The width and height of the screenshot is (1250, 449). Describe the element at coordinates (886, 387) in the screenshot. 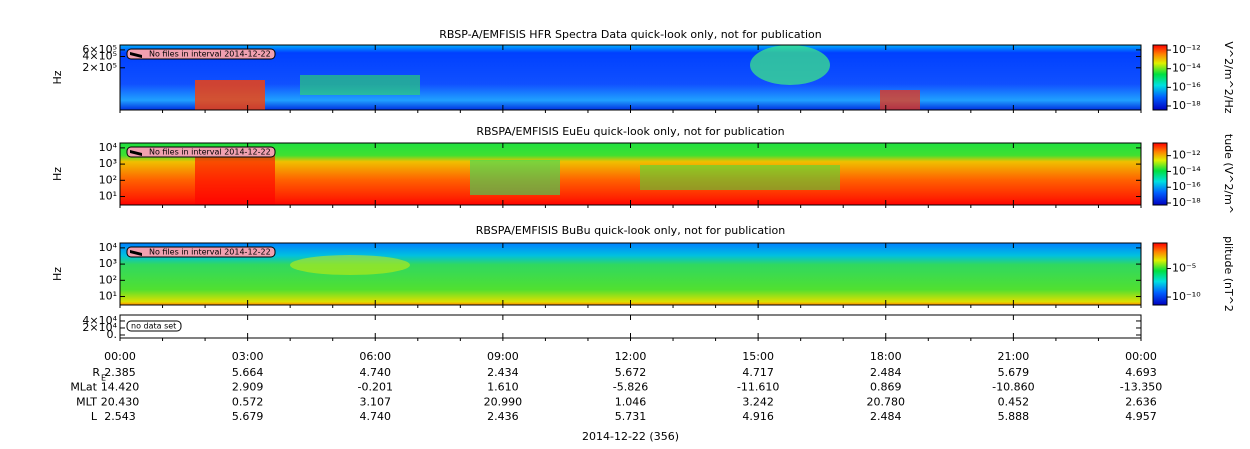

I see `ephemeris-value: 0.869` at that location.